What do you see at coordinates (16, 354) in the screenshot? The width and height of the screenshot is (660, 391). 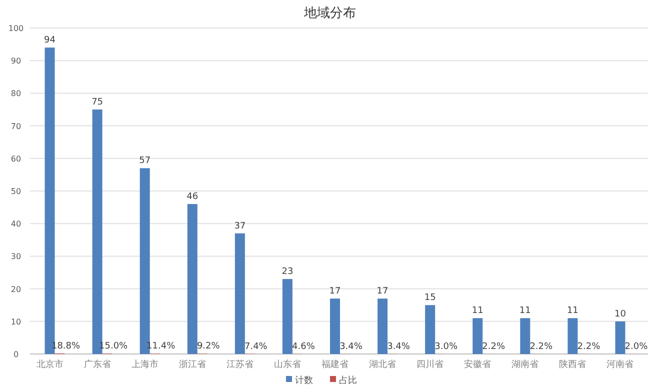 I see `y-tick-label: 0` at bounding box center [16, 354].